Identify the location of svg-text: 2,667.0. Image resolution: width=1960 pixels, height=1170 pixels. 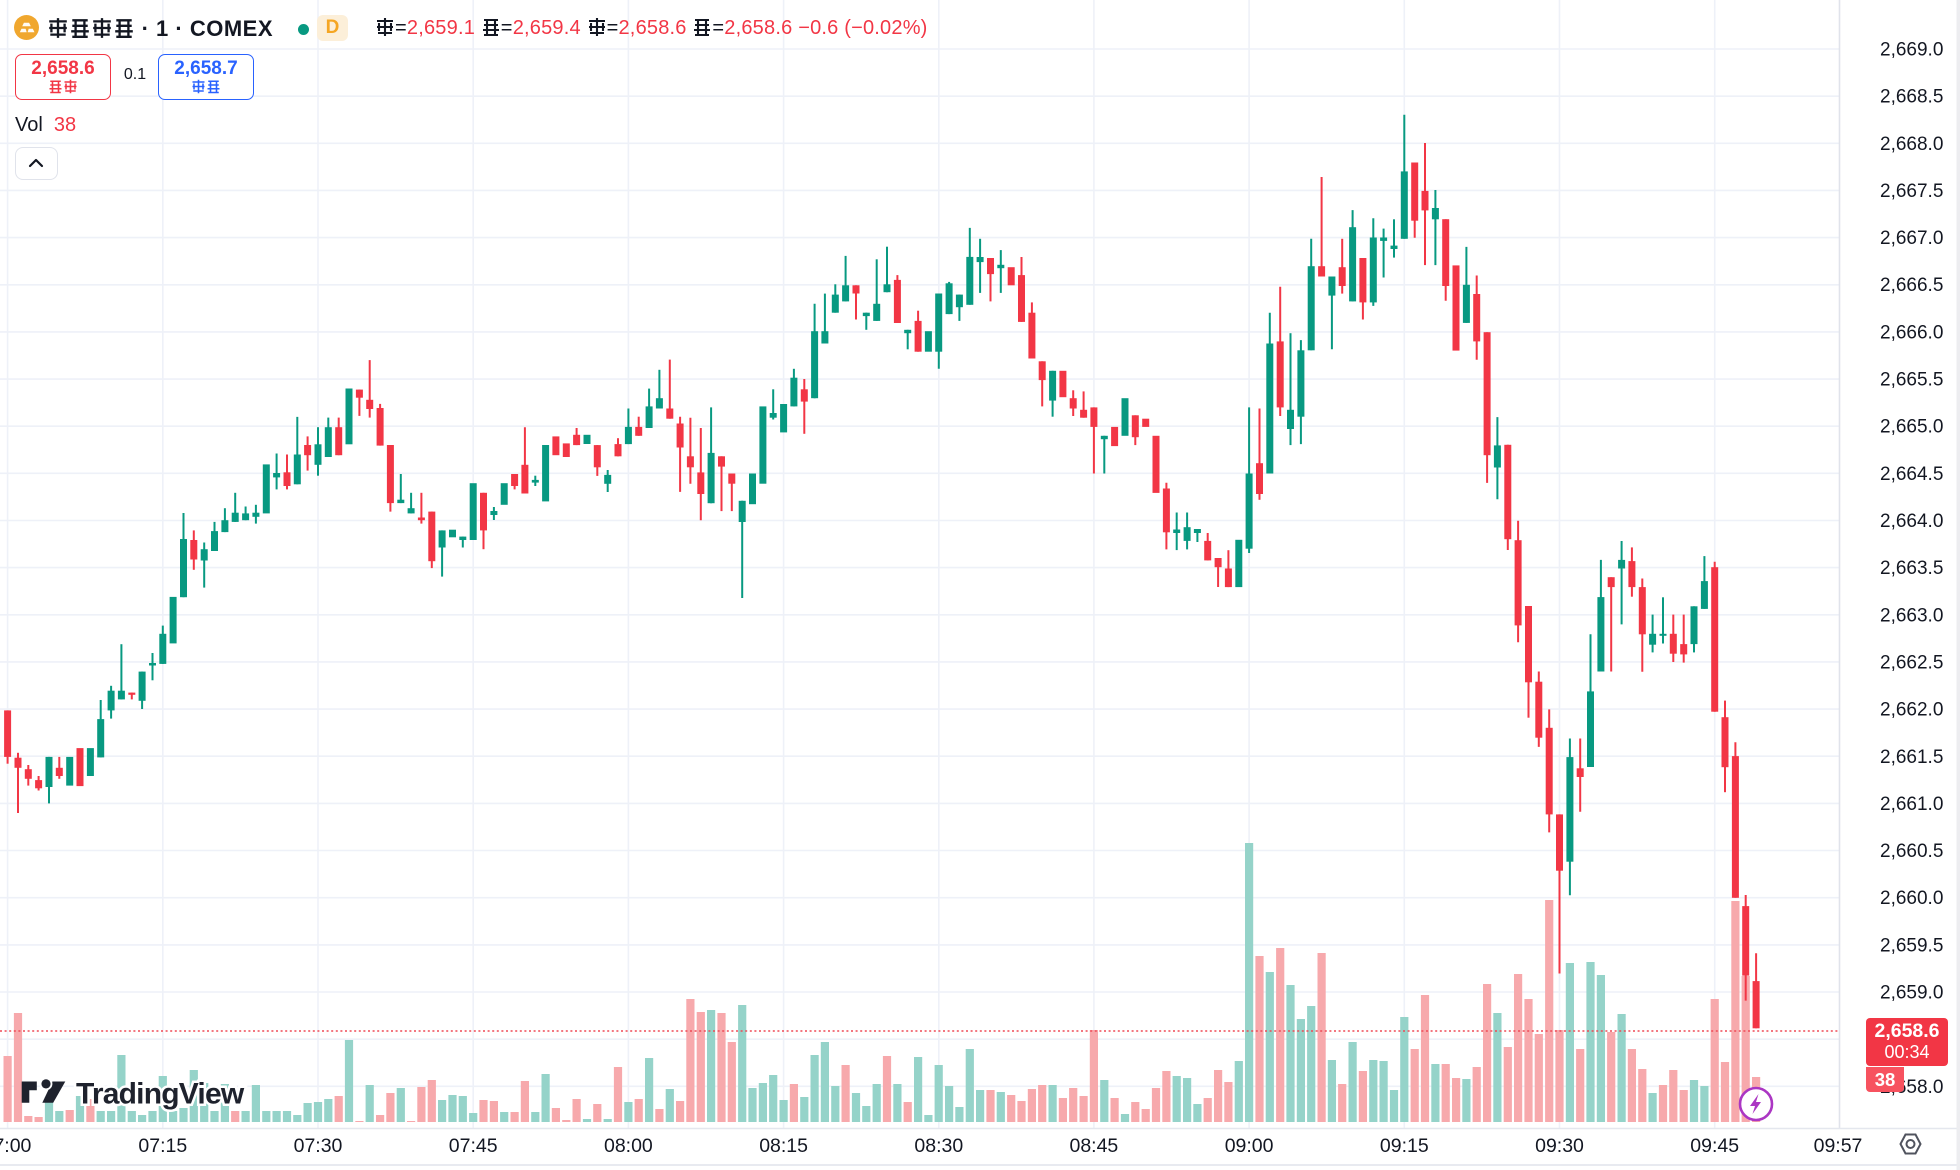
(1911, 238).